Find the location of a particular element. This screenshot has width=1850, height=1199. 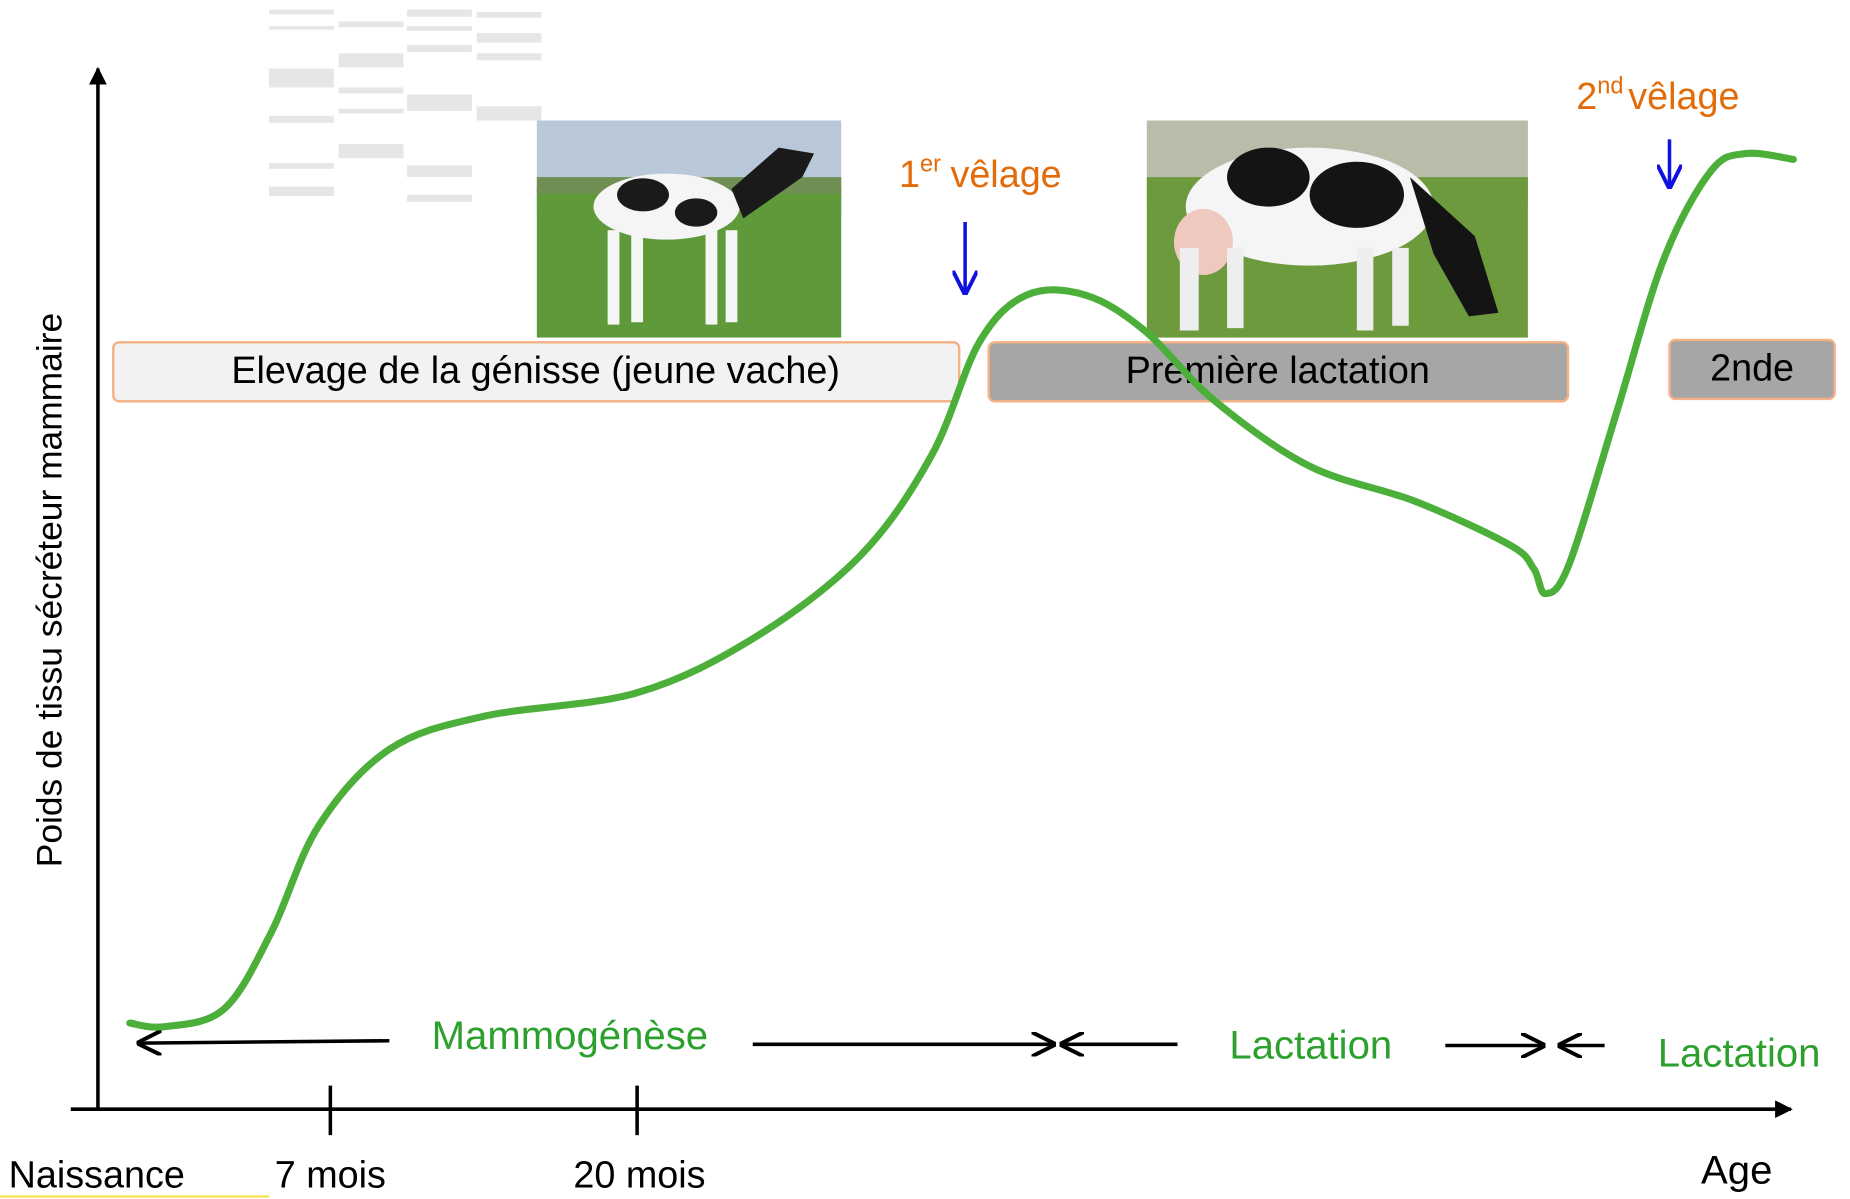

phase-label: Elevage de la génisse (jeune vache) is located at coordinates (535, 370).